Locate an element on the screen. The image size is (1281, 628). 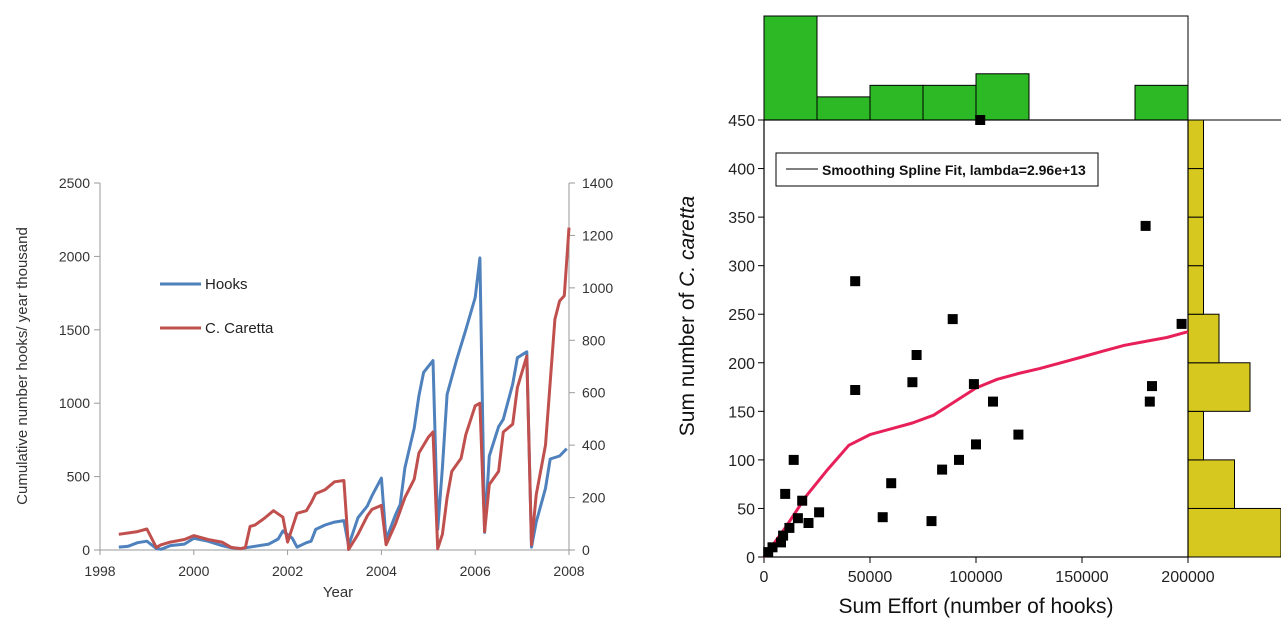
right-y-tick-label: 1200 is located at coordinates (597, 235).